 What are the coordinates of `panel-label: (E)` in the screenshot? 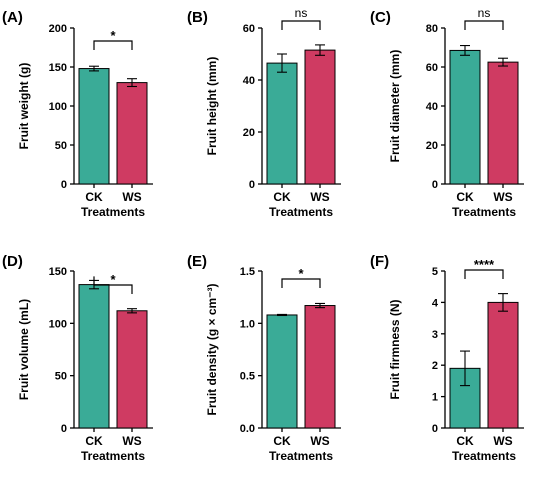 It's located at (197, 261).